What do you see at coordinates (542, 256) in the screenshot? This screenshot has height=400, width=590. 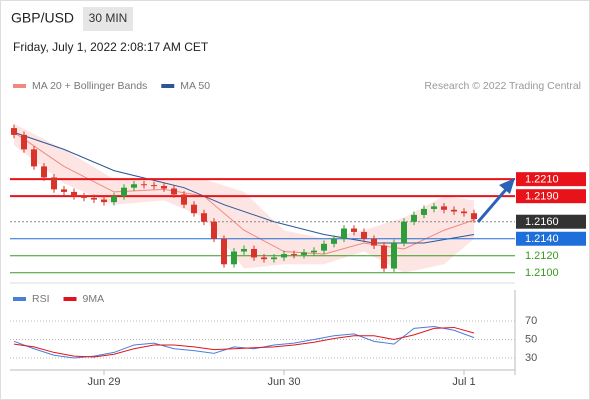 I see `level-label: 1.2120` at bounding box center [542, 256].